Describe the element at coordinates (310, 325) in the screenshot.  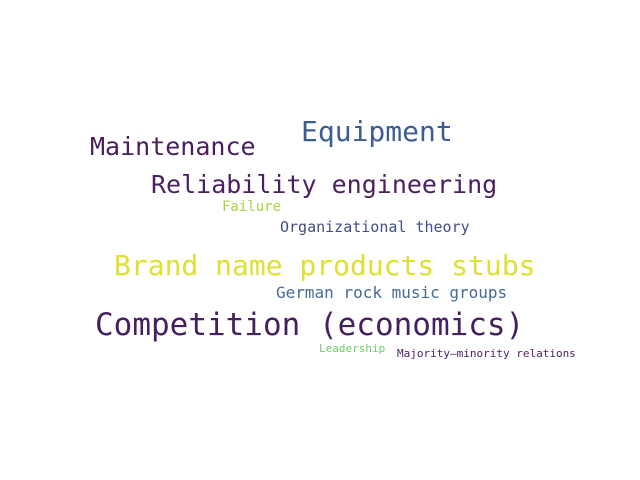
I see `word-competition-economics: Competition (economics)` at that location.